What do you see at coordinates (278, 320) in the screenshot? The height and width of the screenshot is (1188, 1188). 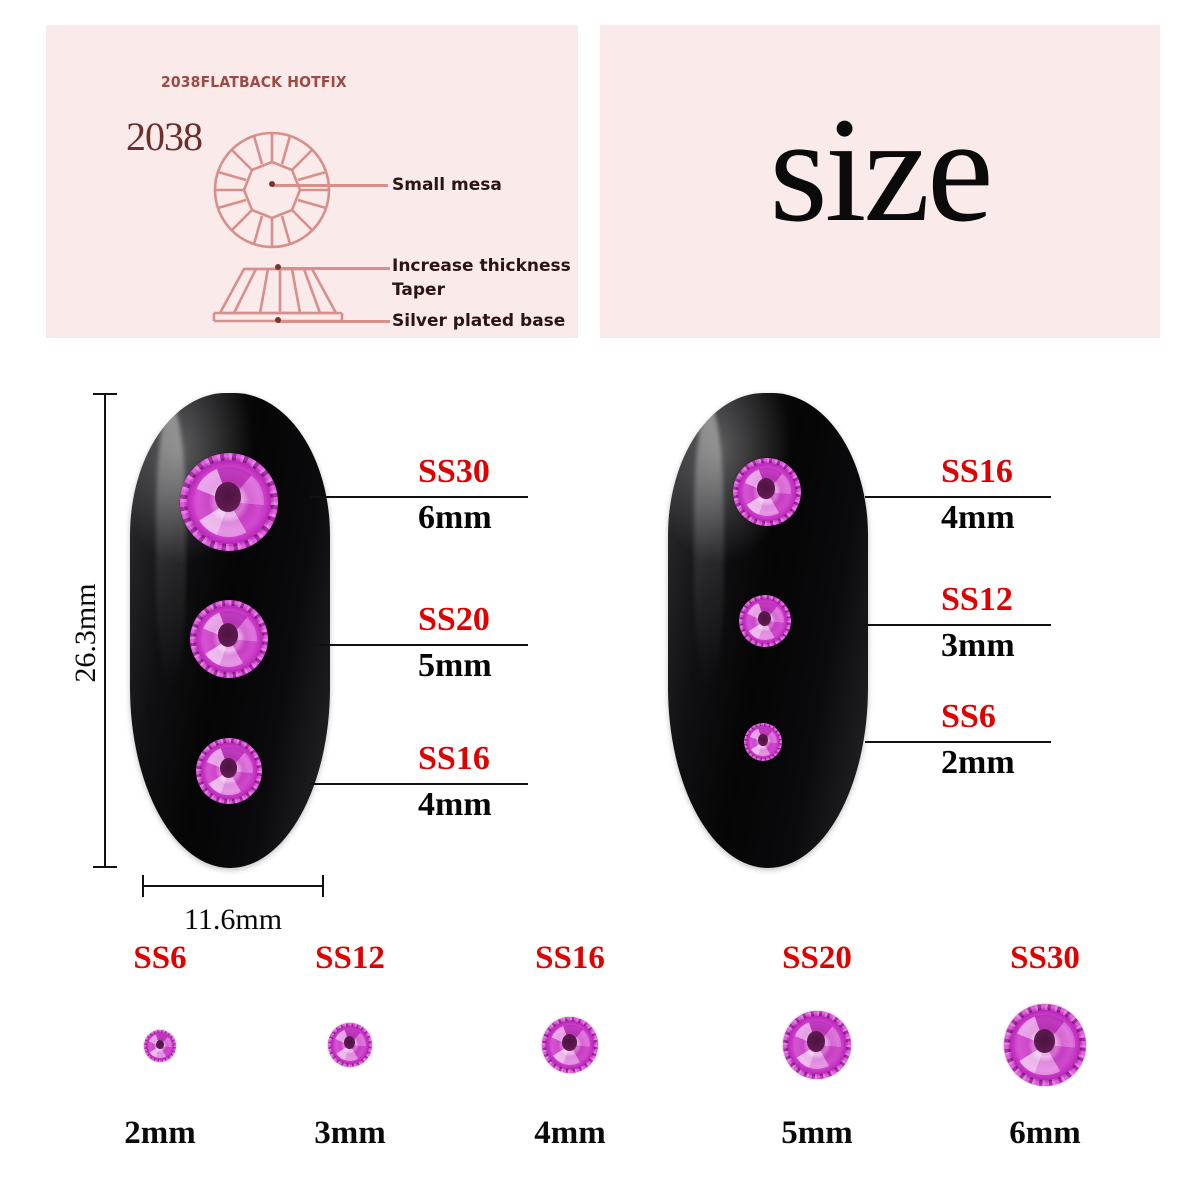 I see `leader-dot-base` at bounding box center [278, 320].